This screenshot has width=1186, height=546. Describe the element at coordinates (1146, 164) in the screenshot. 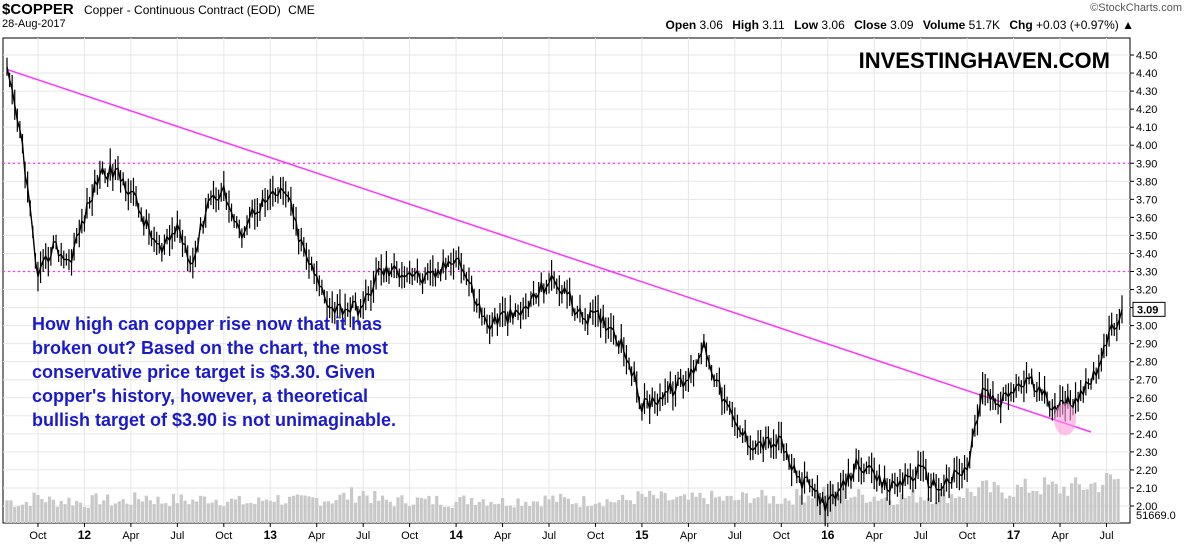

I see `y-tick-label: 3.90` at that location.